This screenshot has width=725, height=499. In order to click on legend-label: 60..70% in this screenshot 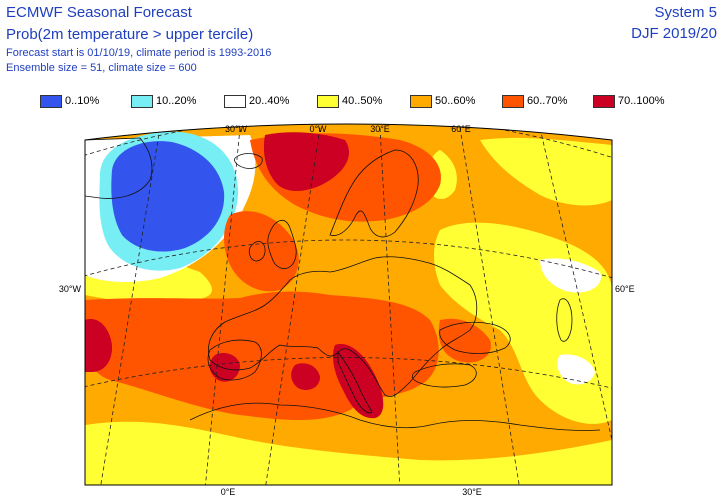, I will do `click(547, 101)`.